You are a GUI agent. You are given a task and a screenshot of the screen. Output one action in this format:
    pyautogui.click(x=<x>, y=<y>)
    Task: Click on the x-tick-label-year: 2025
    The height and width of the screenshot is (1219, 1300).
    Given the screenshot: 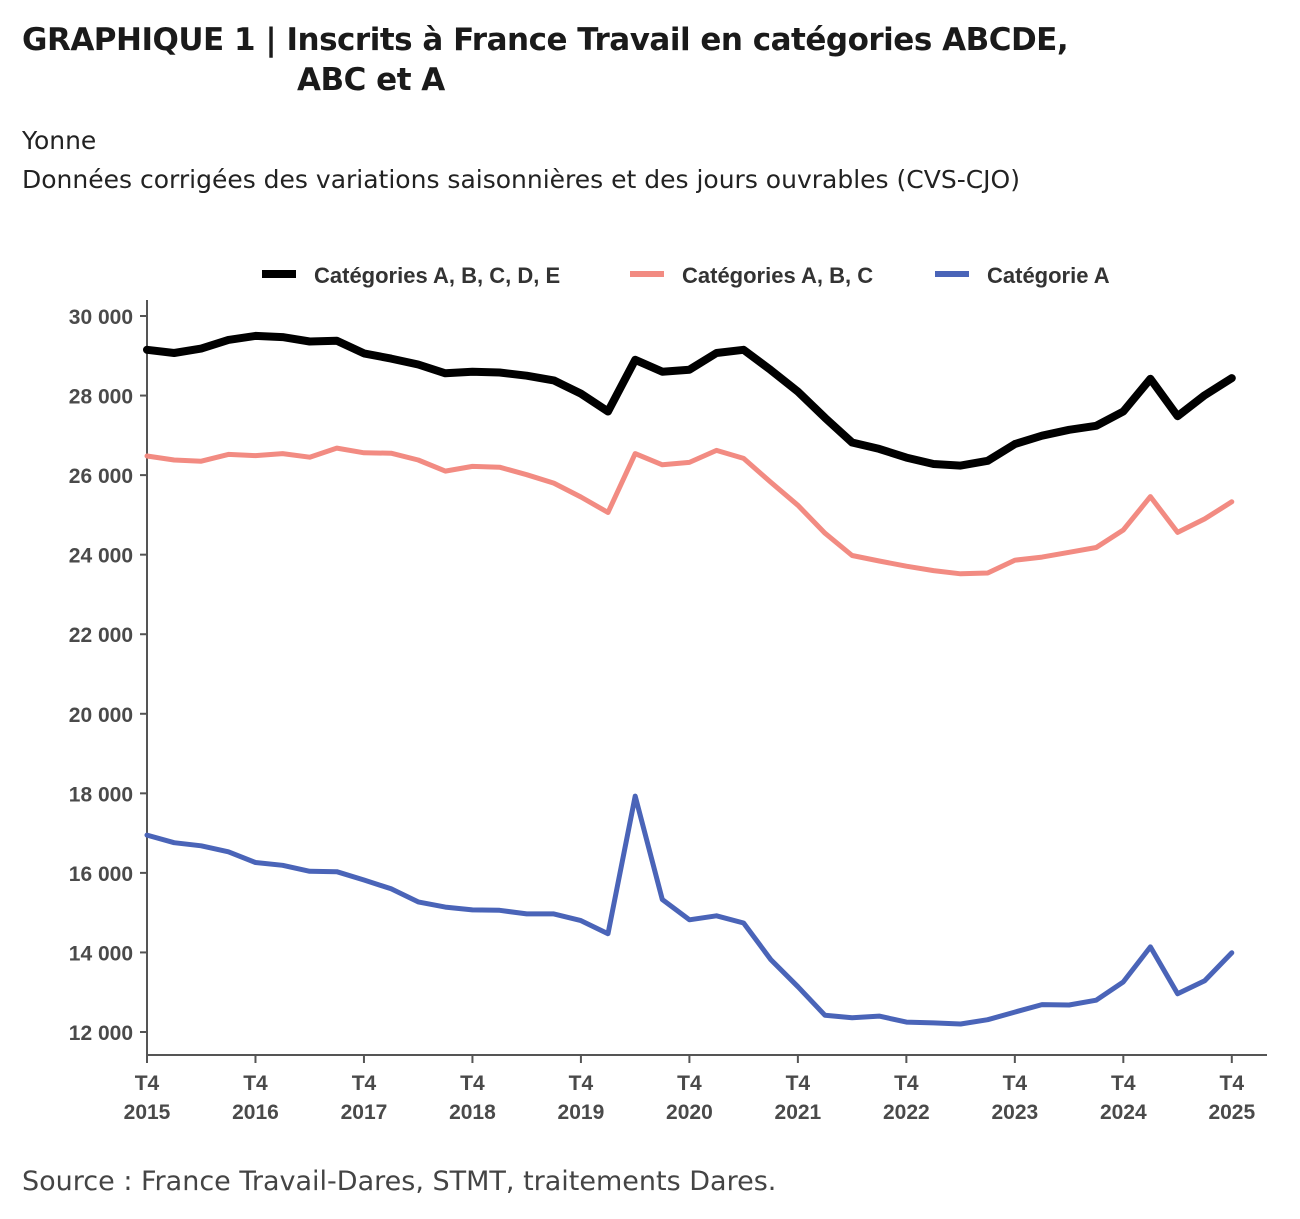 What is the action you would take?
    pyautogui.click(x=1231, y=1112)
    